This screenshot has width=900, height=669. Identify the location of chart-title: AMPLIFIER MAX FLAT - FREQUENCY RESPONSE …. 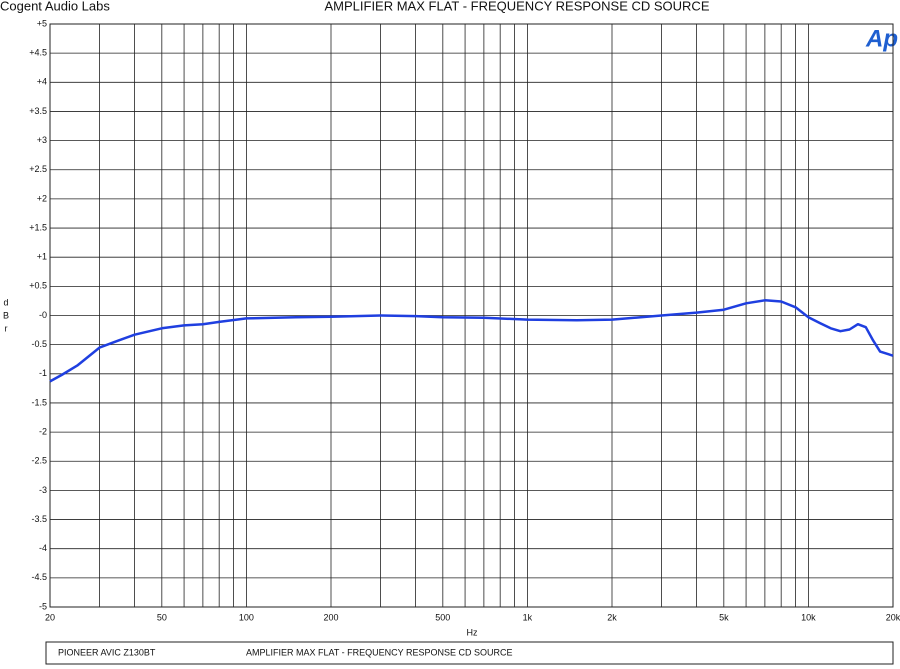
(516, 6).